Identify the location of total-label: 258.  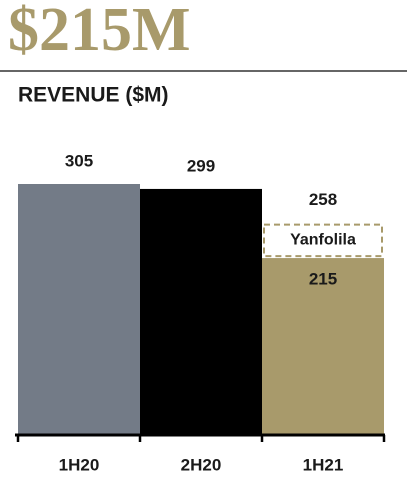
(323, 199).